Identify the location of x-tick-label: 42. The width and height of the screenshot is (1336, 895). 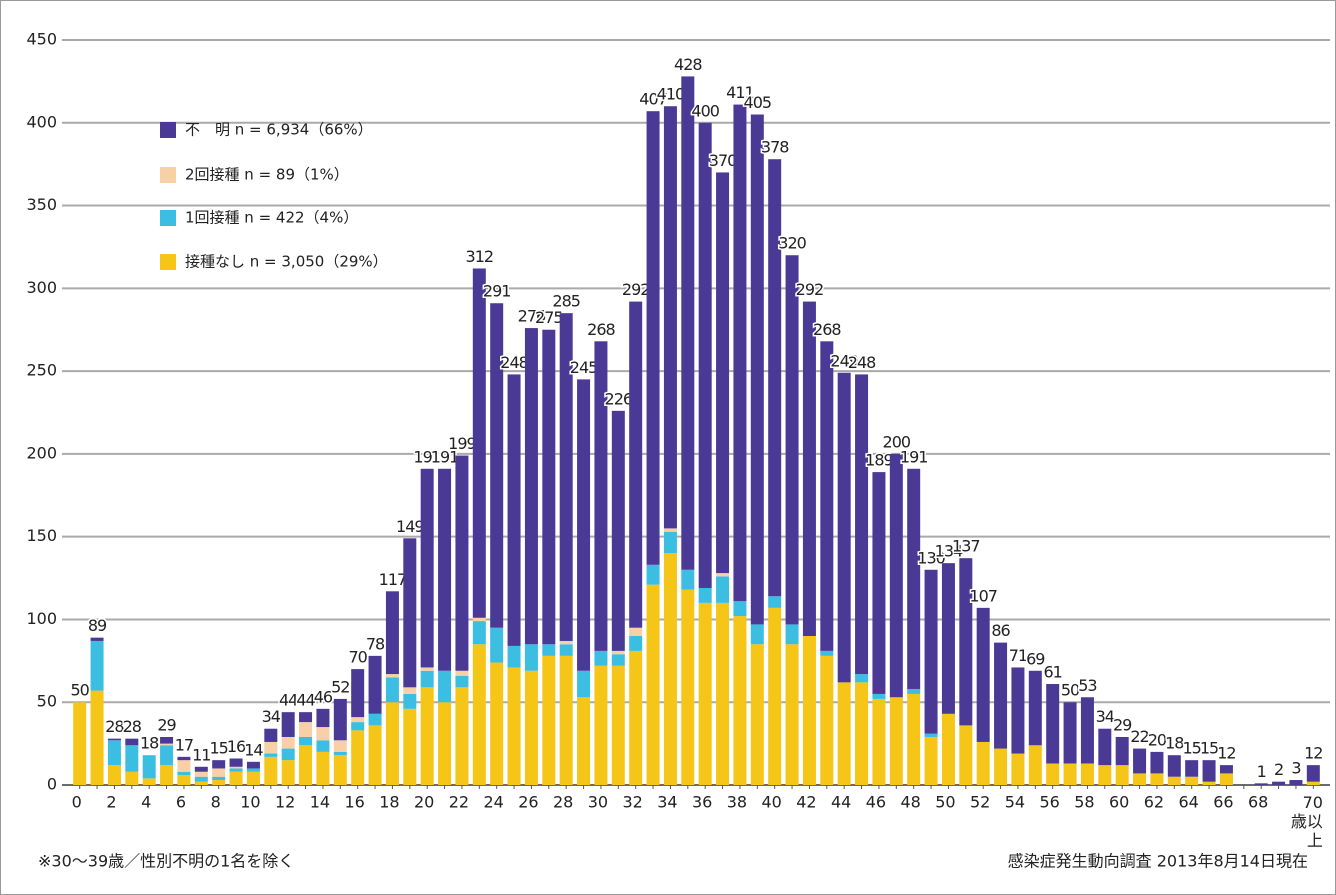
(806, 802).